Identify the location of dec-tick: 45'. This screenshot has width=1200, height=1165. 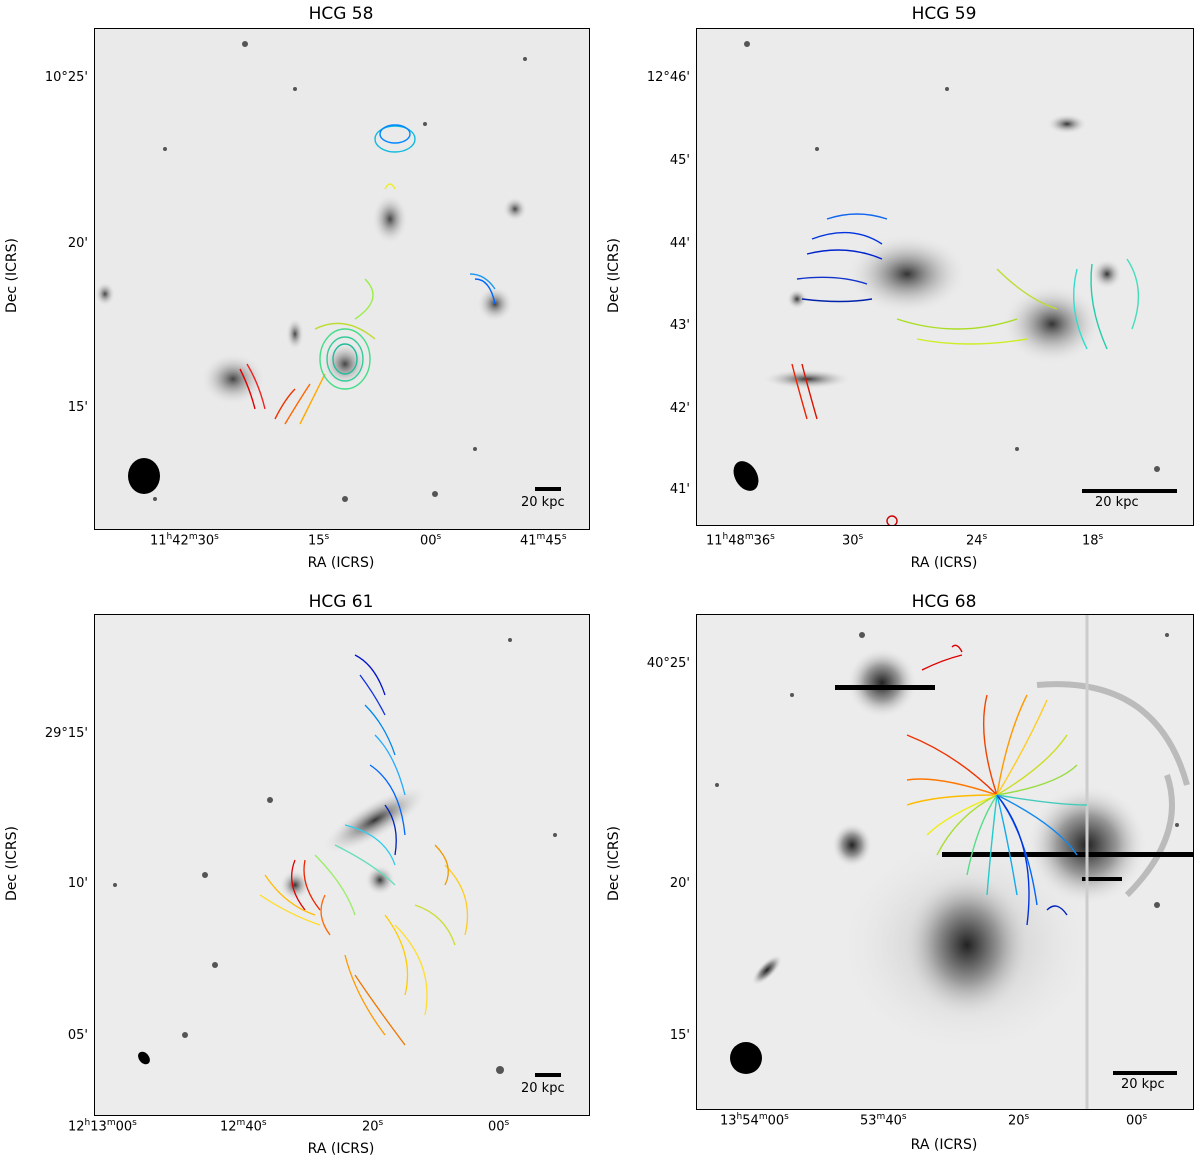
(679, 160).